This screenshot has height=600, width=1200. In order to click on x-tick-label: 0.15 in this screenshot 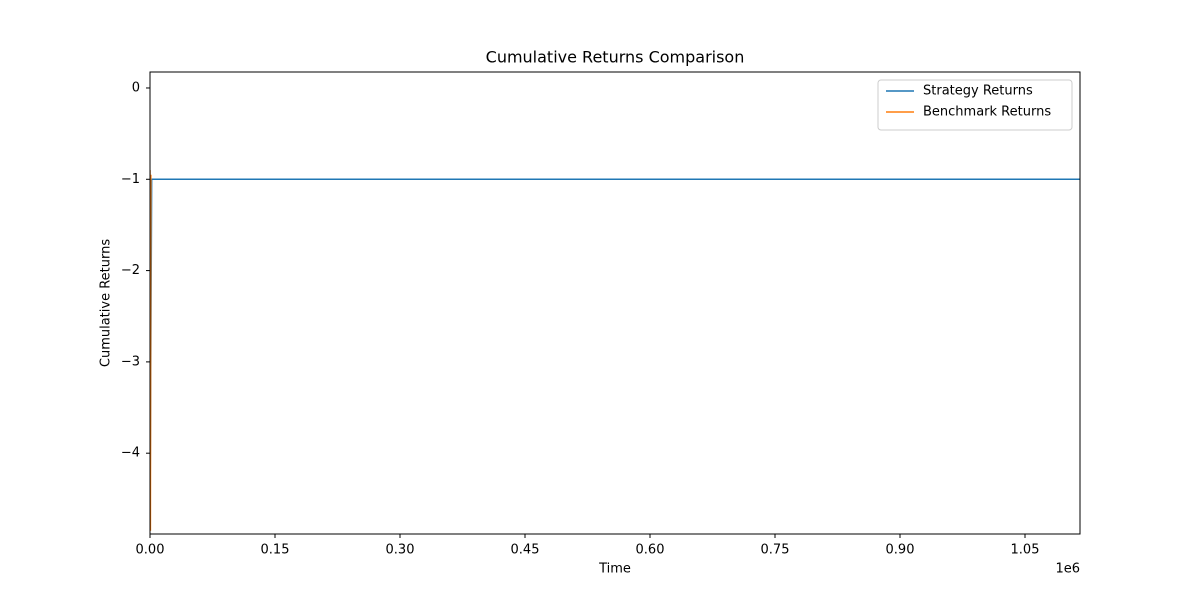, I will do `click(275, 550)`.